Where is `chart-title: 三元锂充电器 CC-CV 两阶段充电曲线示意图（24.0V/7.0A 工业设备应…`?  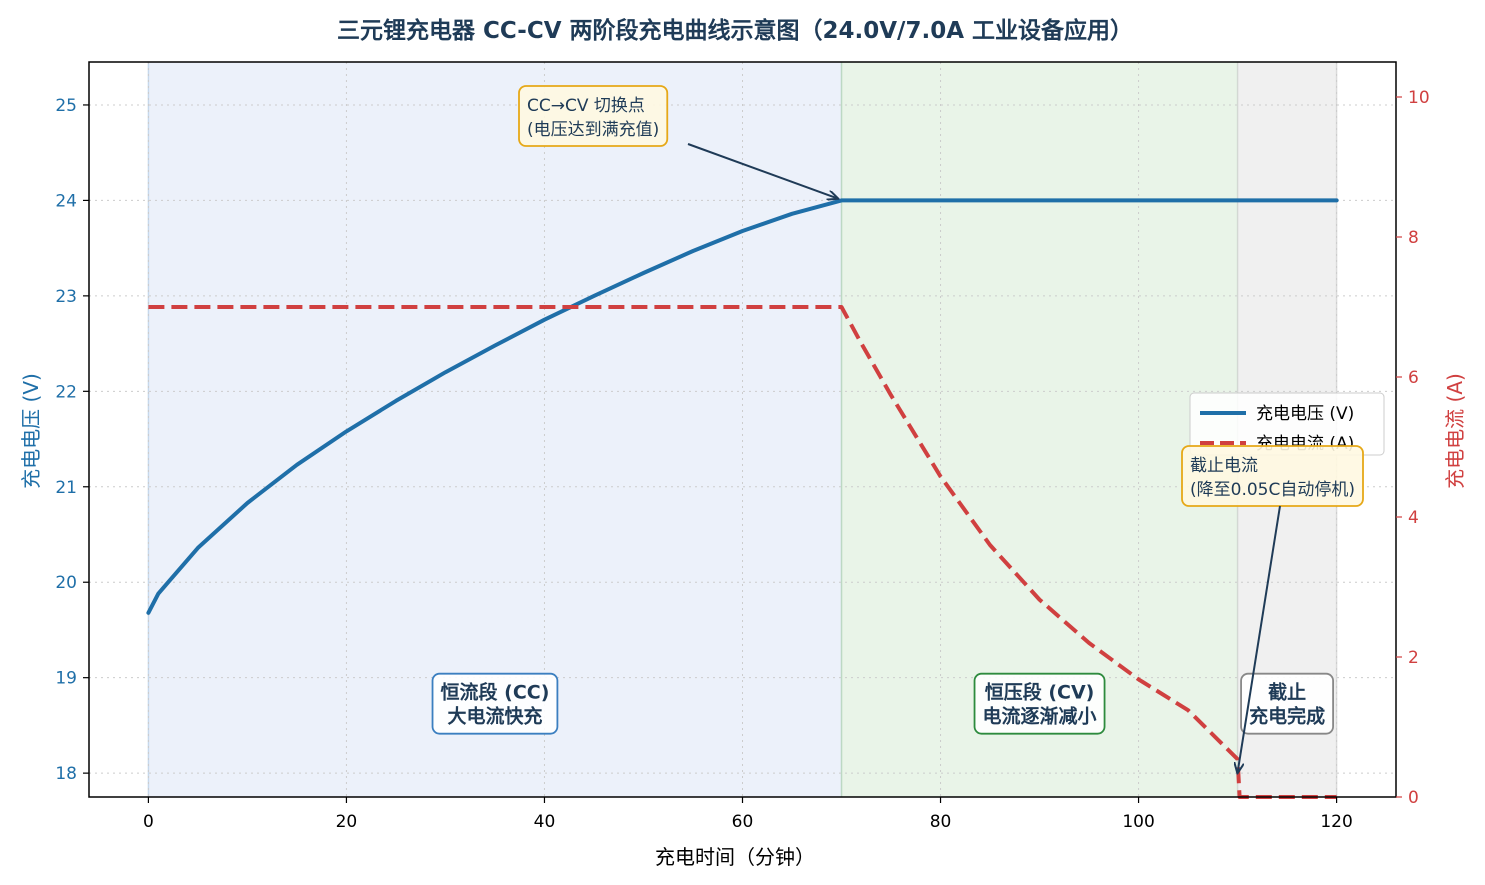 chart-title: 三元锂充电器 CC-CV 两阶段充电曲线示意图（24.0V/7.0A 工业设备应… is located at coordinates (735, 30).